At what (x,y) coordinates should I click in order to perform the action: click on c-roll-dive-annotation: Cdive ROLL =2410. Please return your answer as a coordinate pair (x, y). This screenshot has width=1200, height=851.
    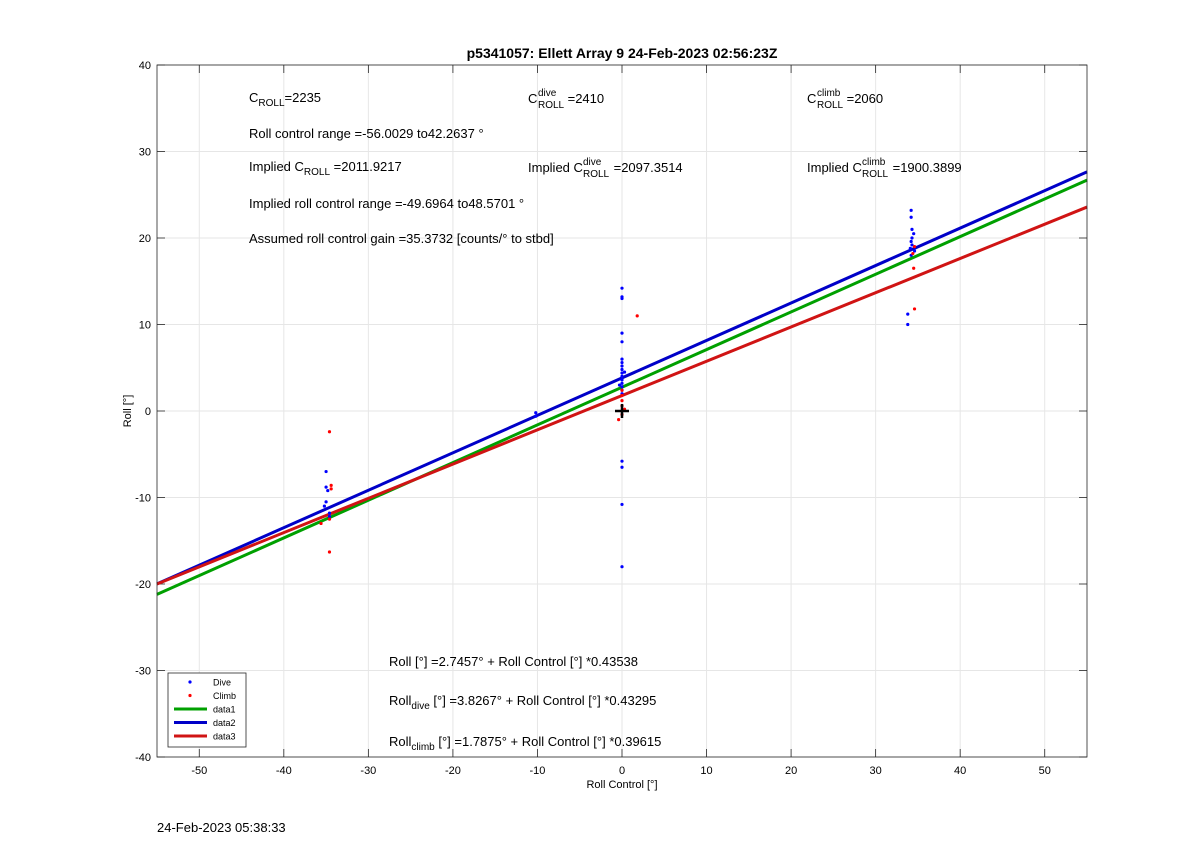
    Looking at the image, I should click on (566, 99).